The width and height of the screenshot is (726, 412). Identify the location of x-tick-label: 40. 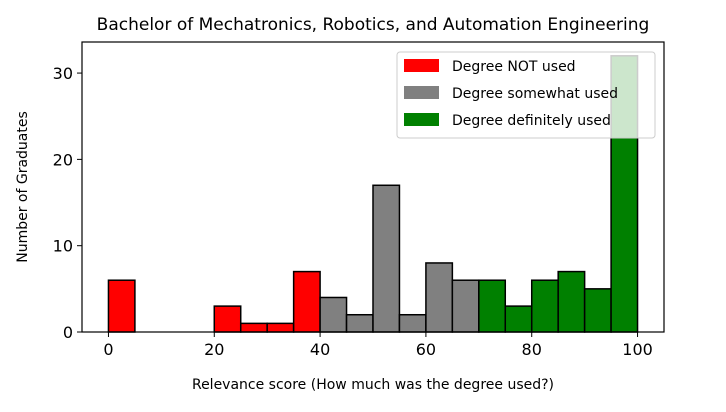
(320, 349).